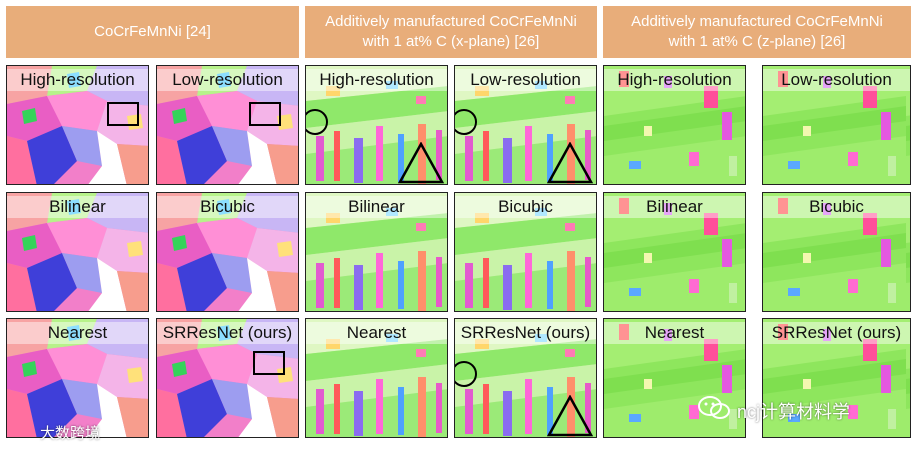 The image size is (917, 449). I want to click on tile-x-plane-low-resolution: Low-resolution, so click(525, 125).